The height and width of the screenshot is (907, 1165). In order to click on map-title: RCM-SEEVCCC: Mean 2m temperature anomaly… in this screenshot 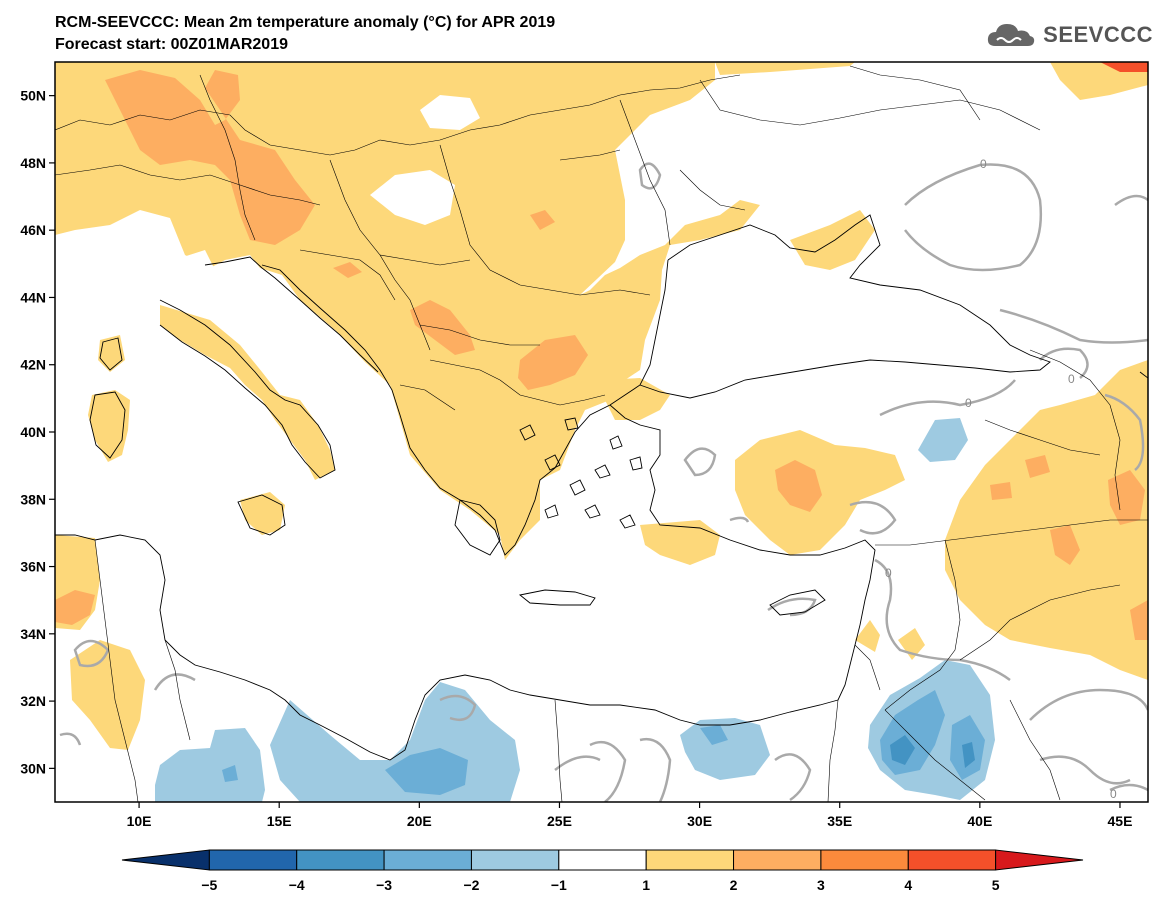, I will do `click(305, 22)`.